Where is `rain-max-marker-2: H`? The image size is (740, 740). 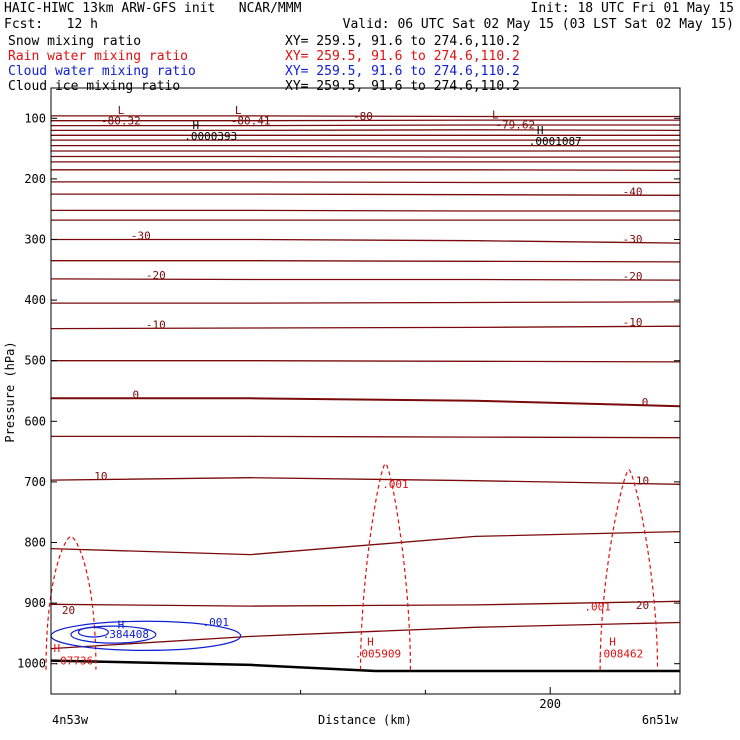
rain-max-marker-2: H is located at coordinates (612, 642).